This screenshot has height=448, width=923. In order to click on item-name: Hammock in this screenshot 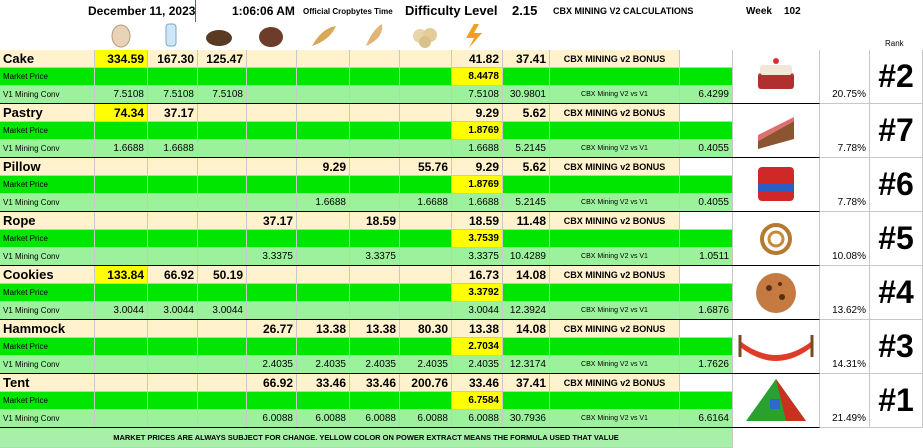, I will do `click(47, 329)`.